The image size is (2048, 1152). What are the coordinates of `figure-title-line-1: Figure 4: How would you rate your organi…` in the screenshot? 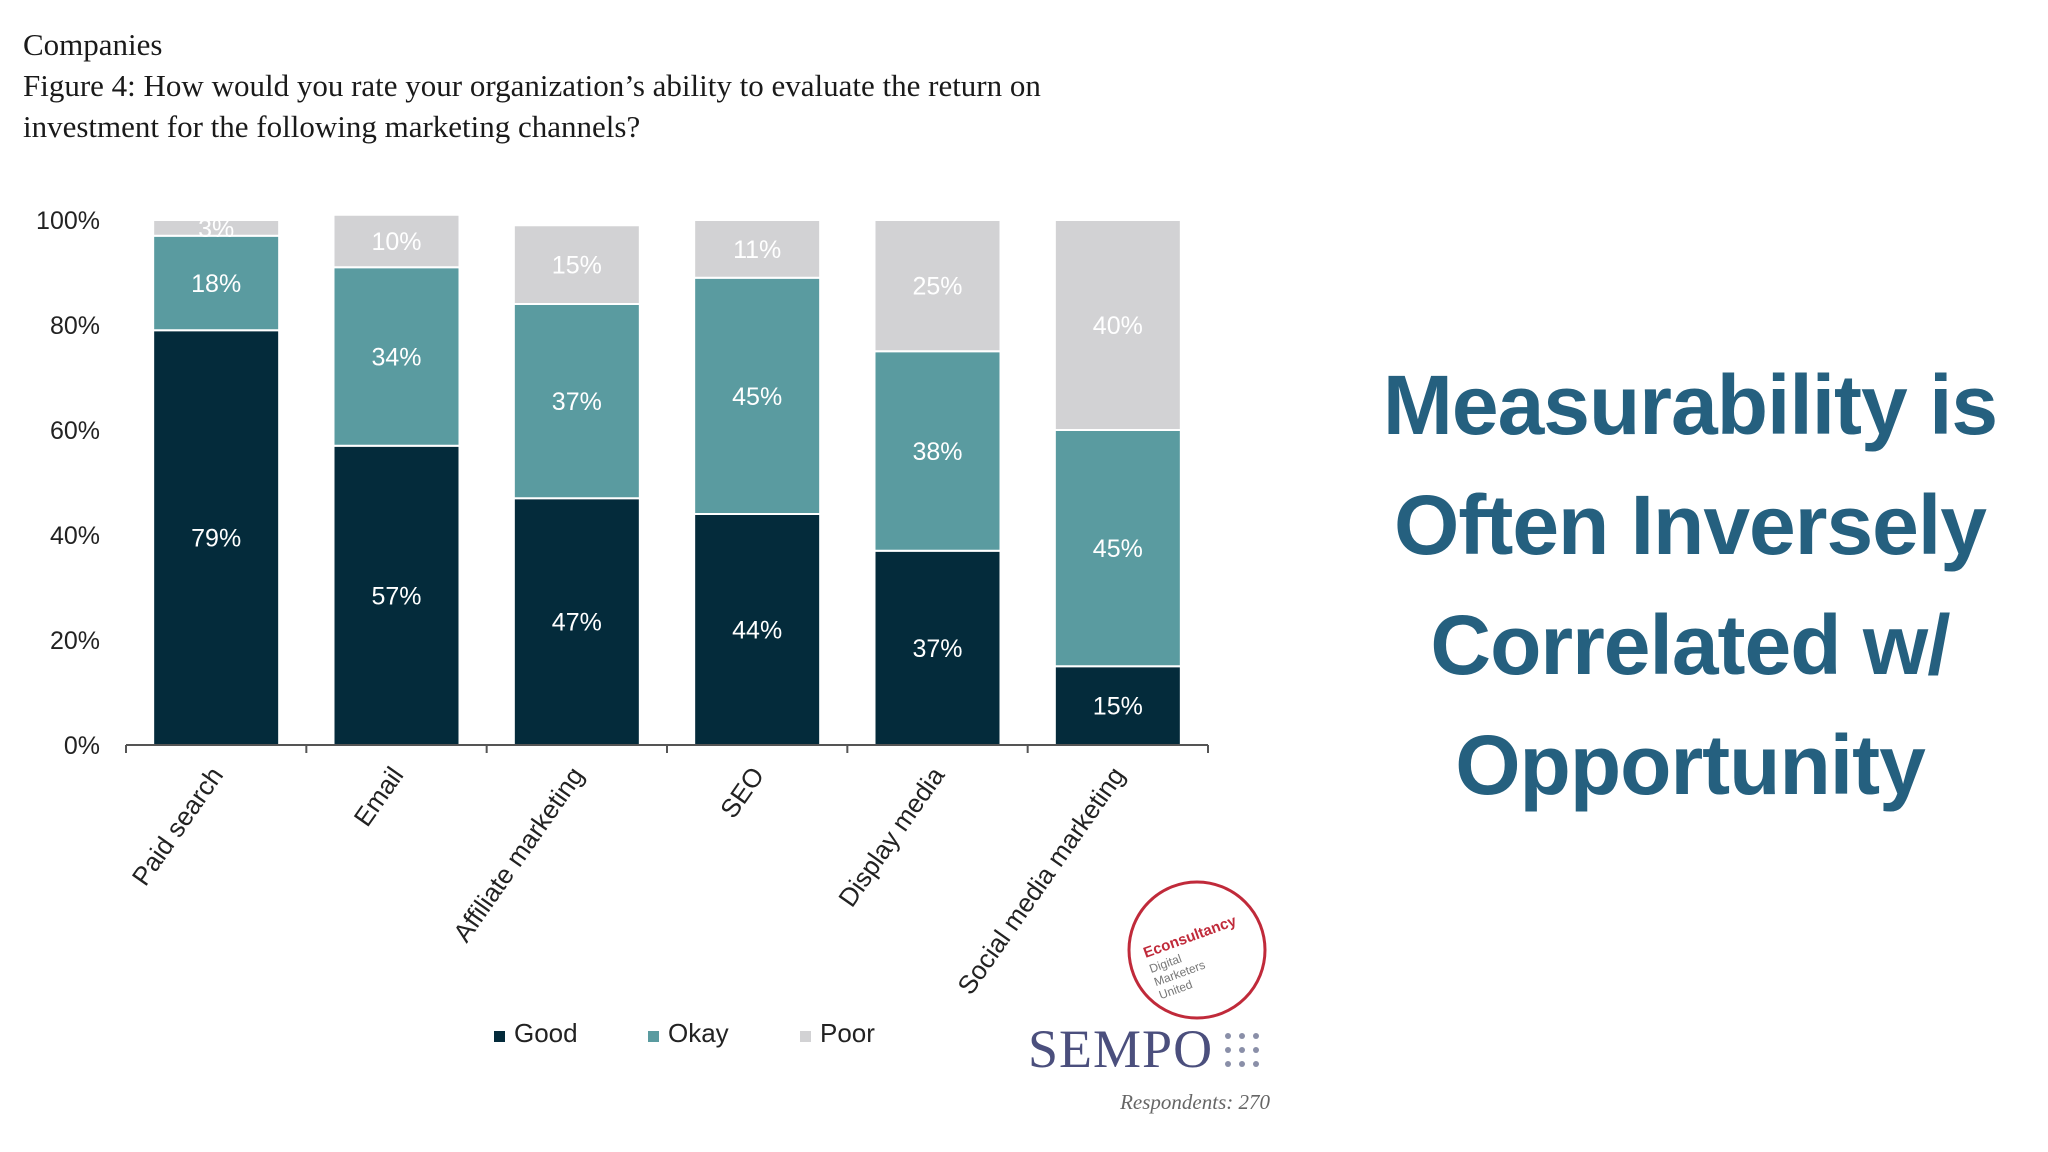 It's located at (532, 85).